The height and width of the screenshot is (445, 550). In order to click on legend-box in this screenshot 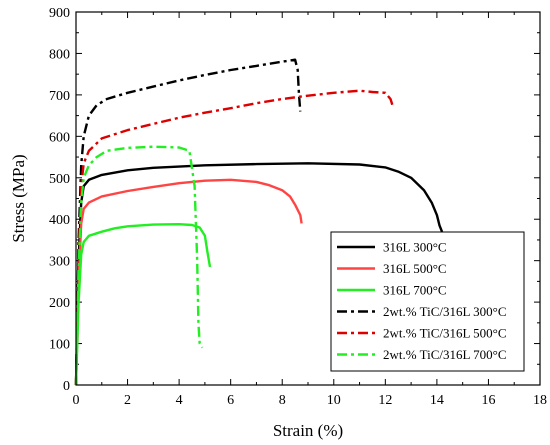, I will do `click(427, 301)`.